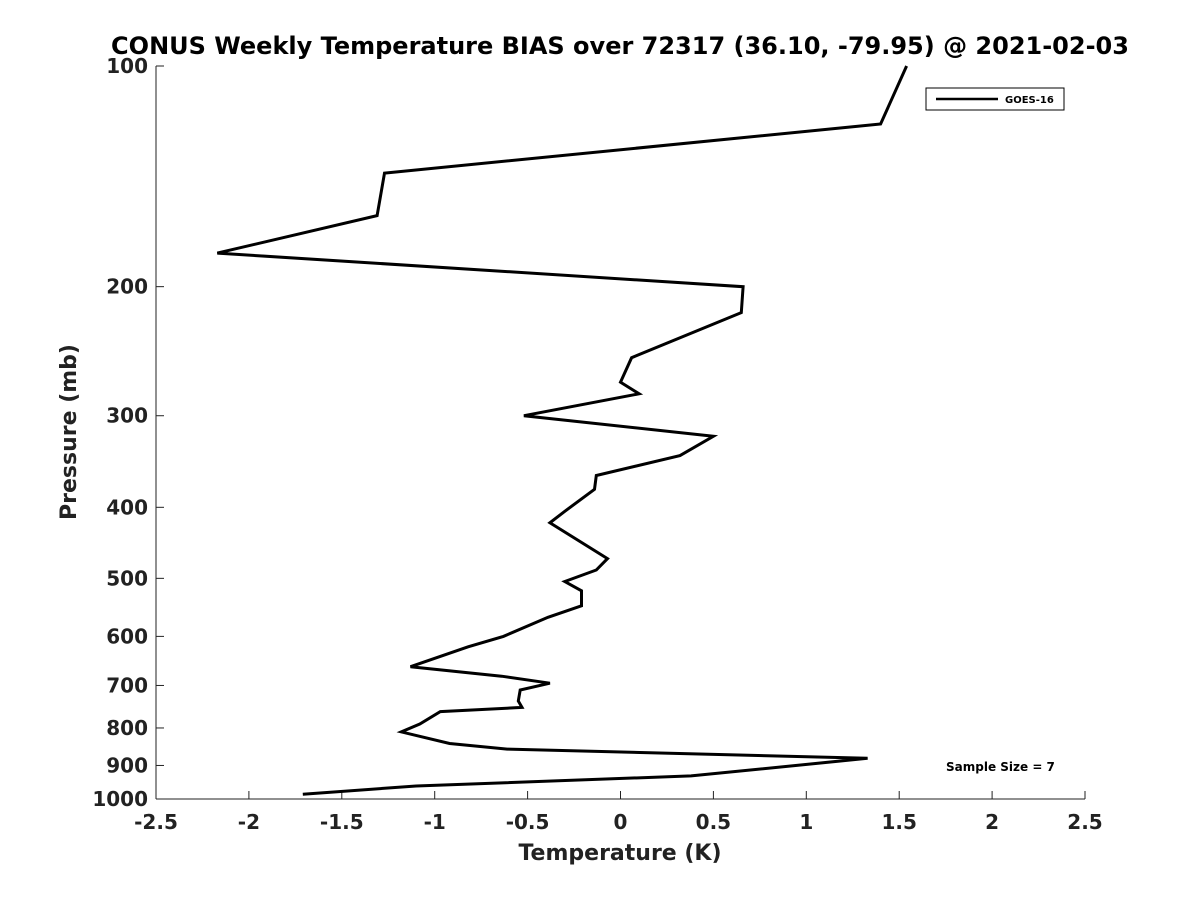  What do you see at coordinates (249, 822) in the screenshot?
I see `x-tick-label: -2` at bounding box center [249, 822].